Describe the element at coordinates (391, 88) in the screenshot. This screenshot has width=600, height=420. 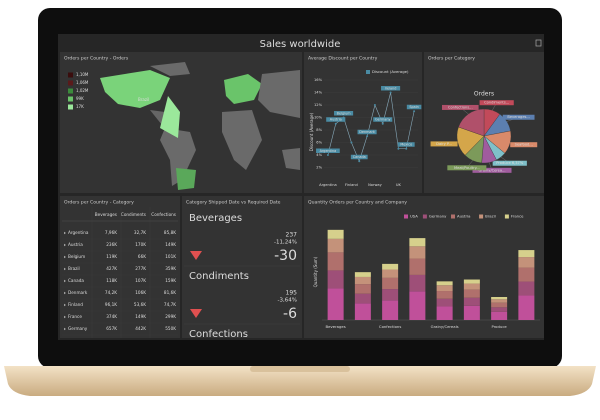
I see `point-label: Ireland` at that location.